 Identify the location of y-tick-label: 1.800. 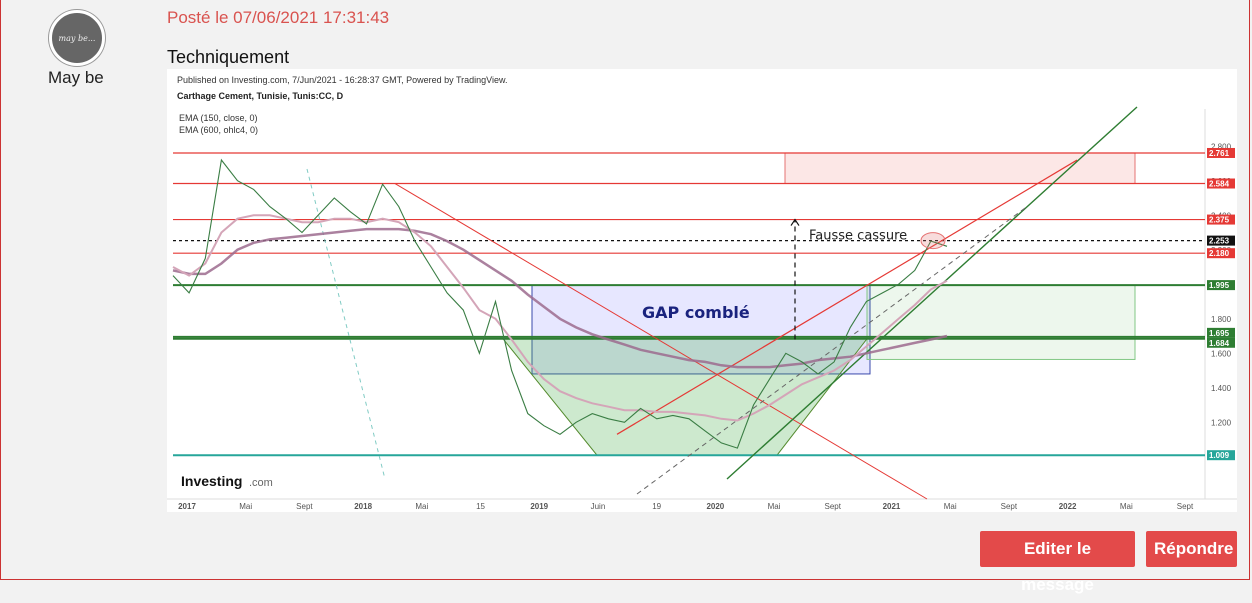
(1221, 319).